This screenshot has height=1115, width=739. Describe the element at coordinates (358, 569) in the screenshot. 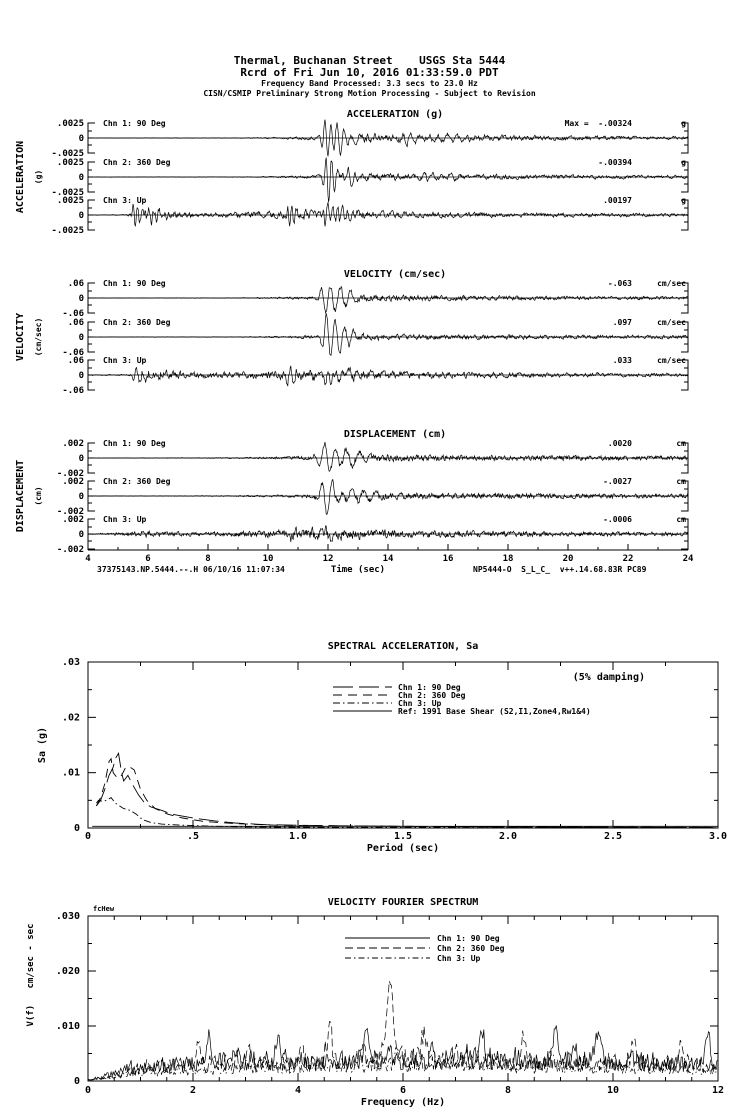

I see `time-axis-label: Time (sec)` at that location.